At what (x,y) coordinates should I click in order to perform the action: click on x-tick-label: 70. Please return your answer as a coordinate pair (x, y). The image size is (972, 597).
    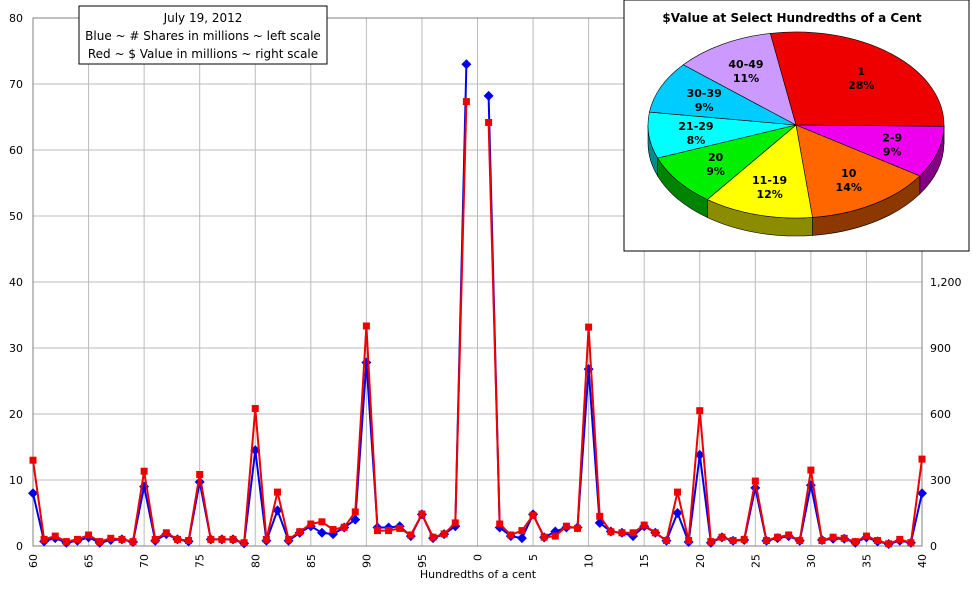
    Looking at the image, I should click on (144, 561).